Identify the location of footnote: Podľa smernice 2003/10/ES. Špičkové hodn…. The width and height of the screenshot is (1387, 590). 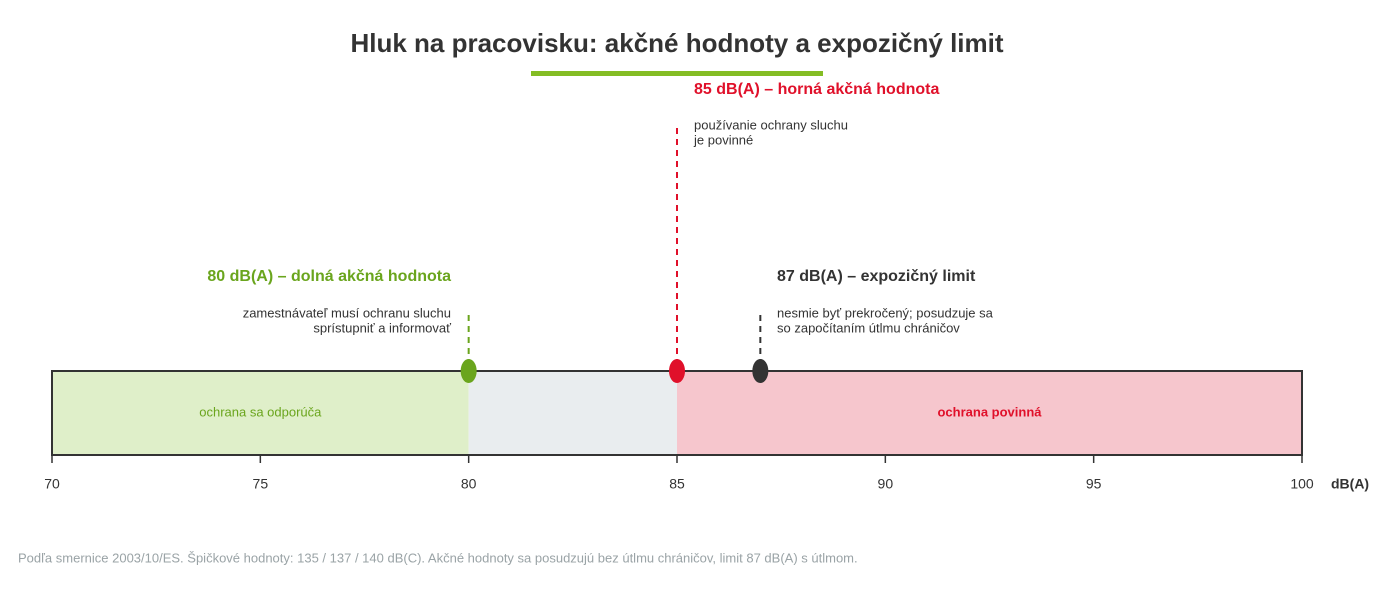
(438, 557).